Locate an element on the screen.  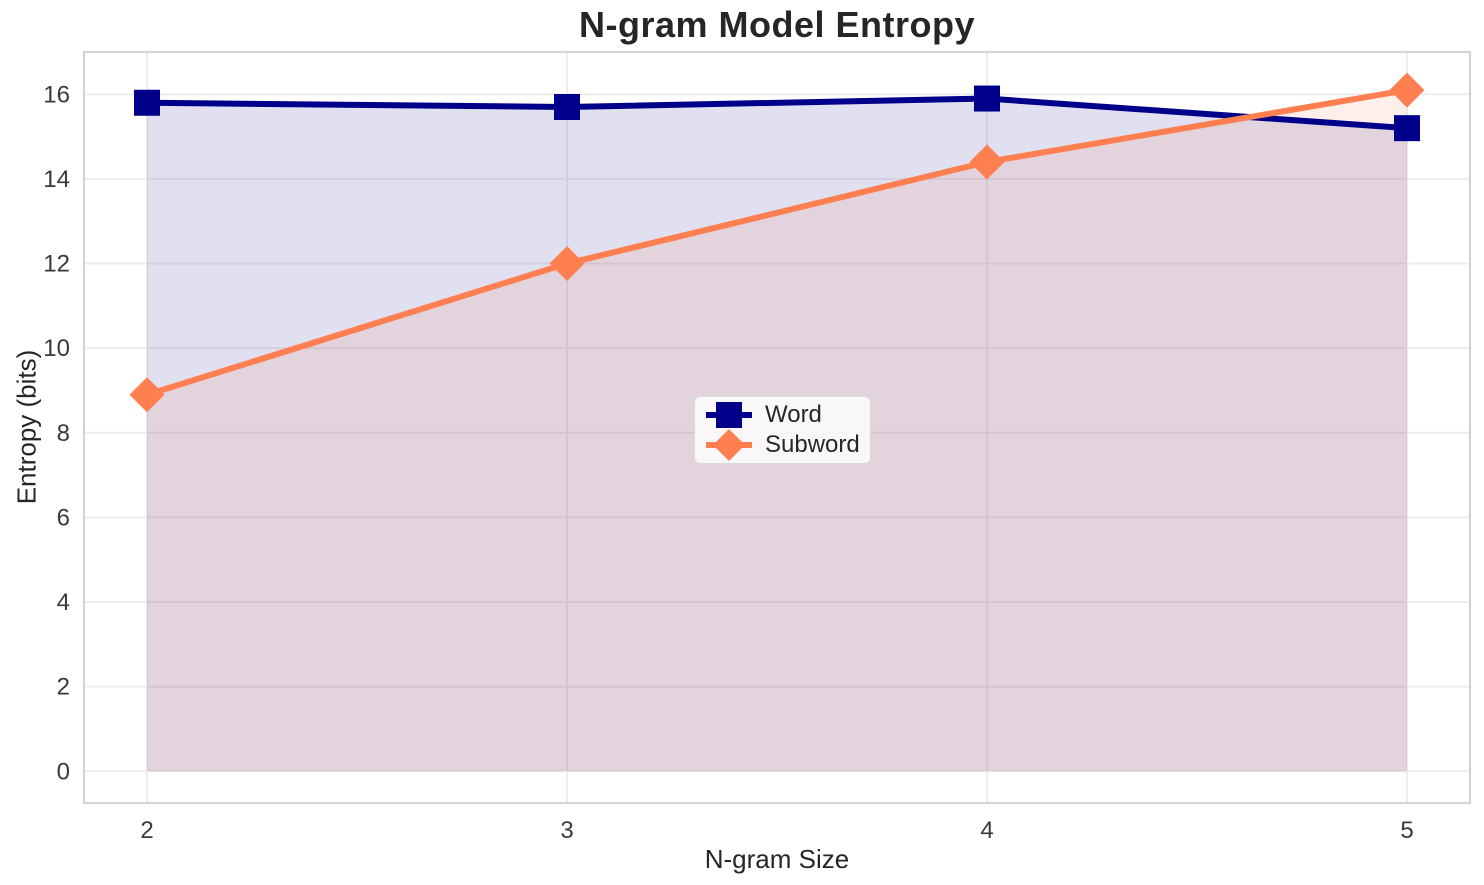
svg-text: 14 is located at coordinates (56, 179).